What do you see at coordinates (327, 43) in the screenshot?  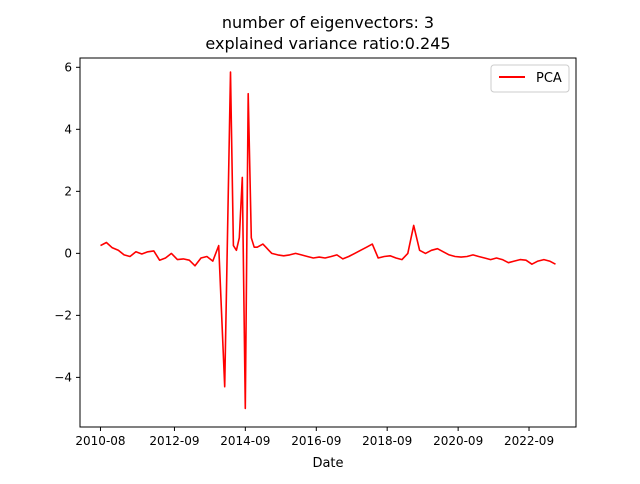 I see `chart-title-line2: explained variance ratio:0.245` at bounding box center [327, 43].